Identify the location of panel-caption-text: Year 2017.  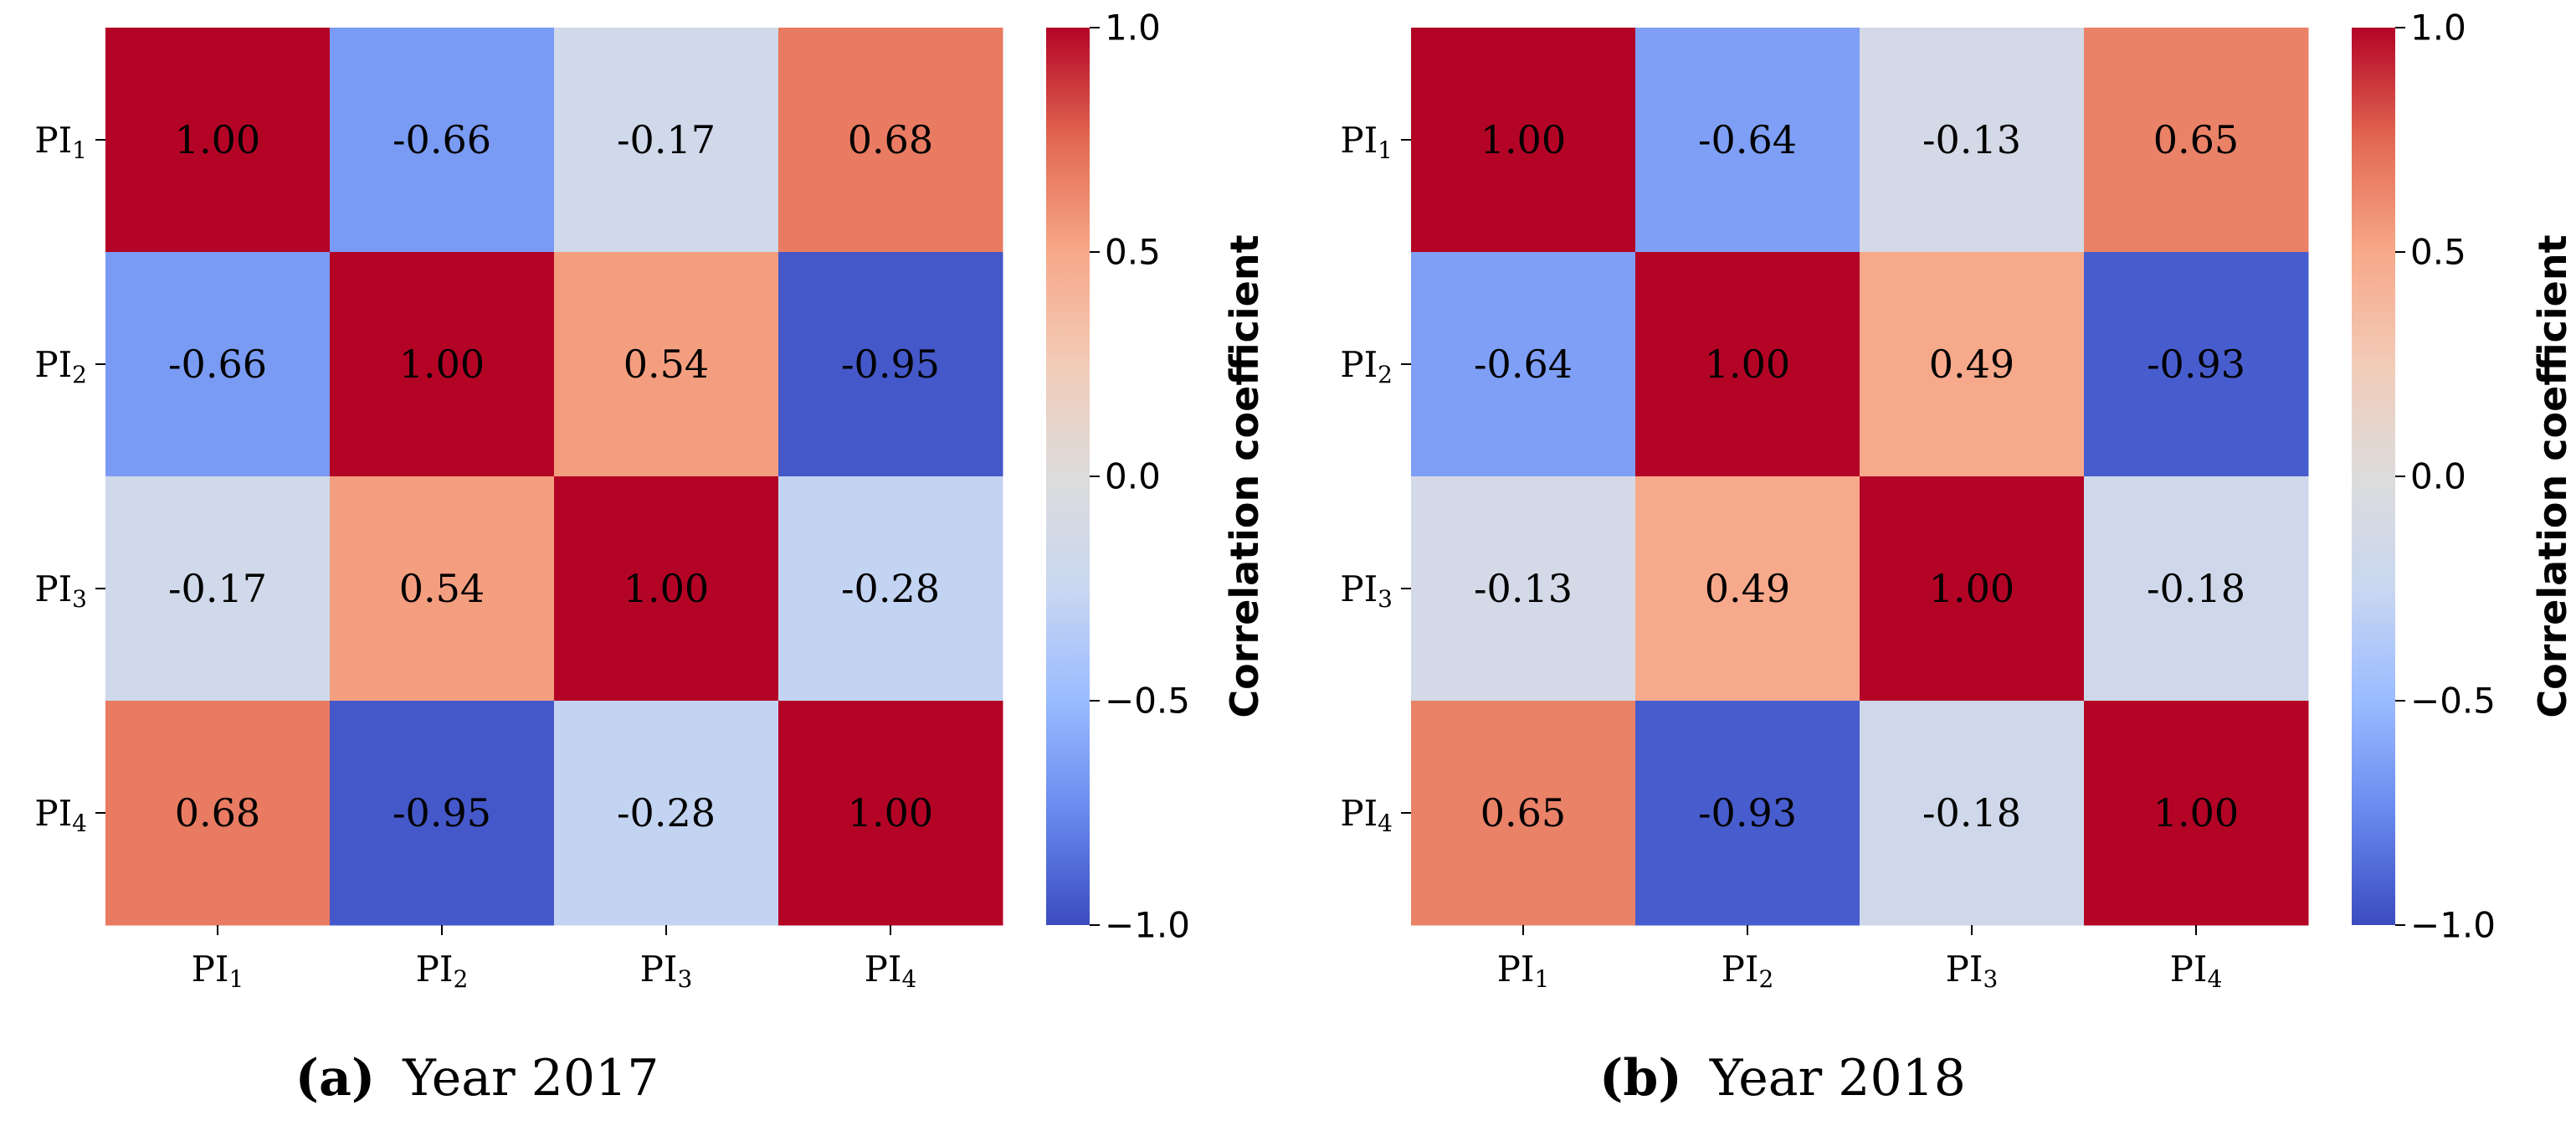
(530, 1079).